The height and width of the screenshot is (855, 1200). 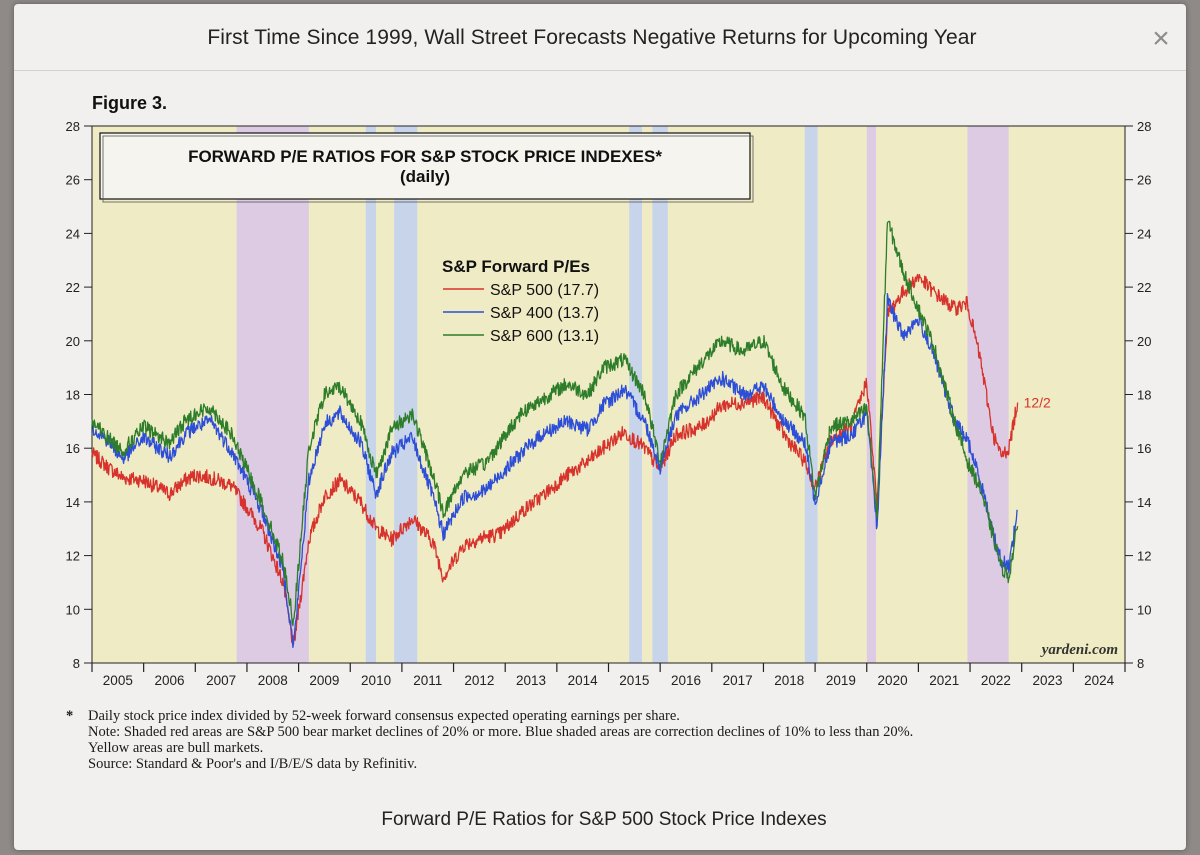 What do you see at coordinates (1037, 403) in the screenshot?
I see `end-date-annotation: 12/2` at bounding box center [1037, 403].